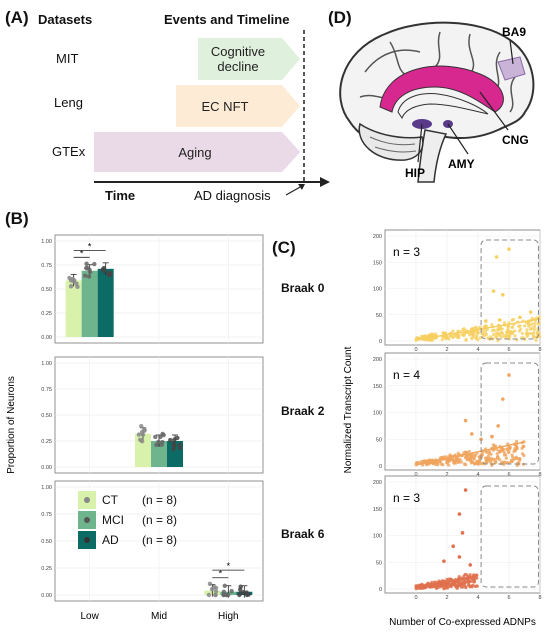  Describe the element at coordinates (89, 616) in the screenshot. I see `x-category-label-low: Low` at that location.